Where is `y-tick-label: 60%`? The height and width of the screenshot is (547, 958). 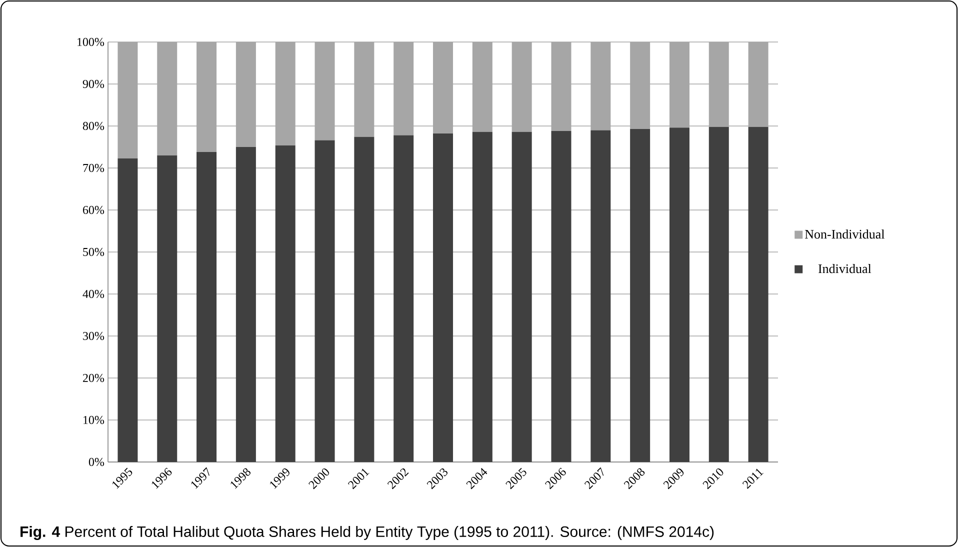 y-tick-label: 60% is located at coordinates (93, 210).